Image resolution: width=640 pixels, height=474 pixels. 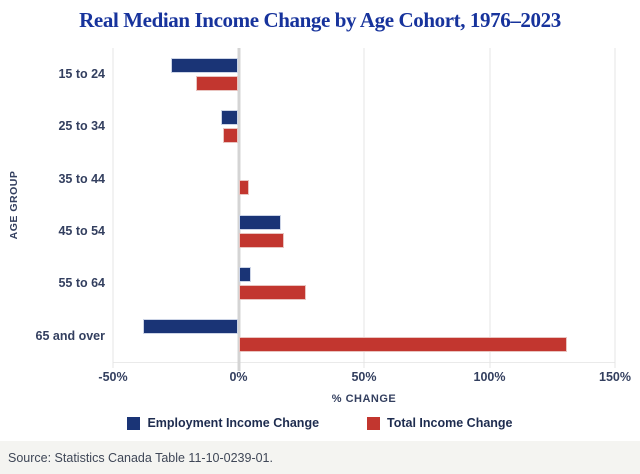 What do you see at coordinates (113, 377) in the screenshot?
I see `x-tick-label: -50%` at bounding box center [113, 377].